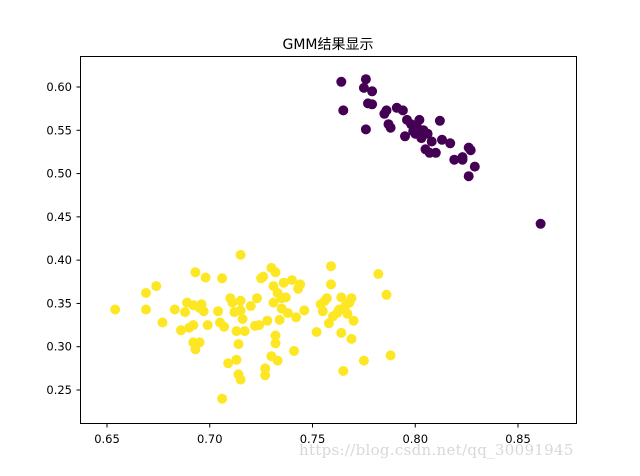  What do you see at coordinates (59, 303) in the screenshot?
I see `y-tick-label: 0.35` at bounding box center [59, 303].